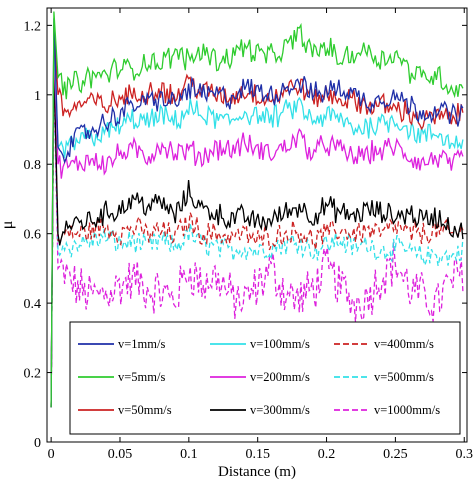 Image resolution: width=474 pixels, height=483 pixels. Describe the element at coordinates (407, 410) in the screenshot. I see `legend-label: v=1000mm/s` at that location.